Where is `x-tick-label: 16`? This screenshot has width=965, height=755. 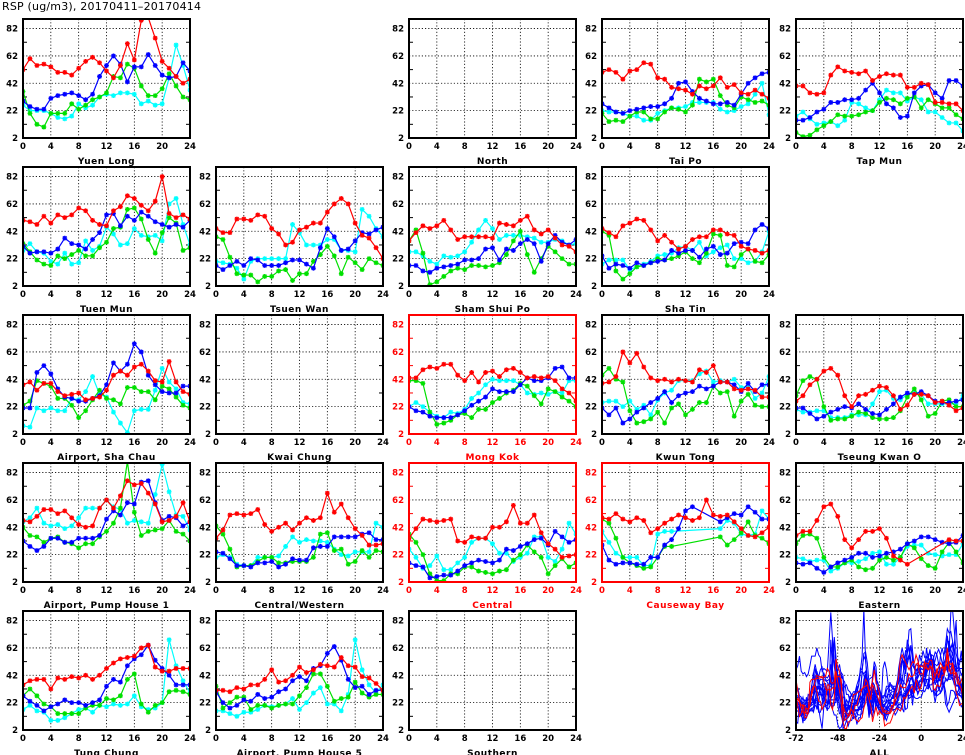 x-tick-label: 16 is located at coordinates (520, 591).